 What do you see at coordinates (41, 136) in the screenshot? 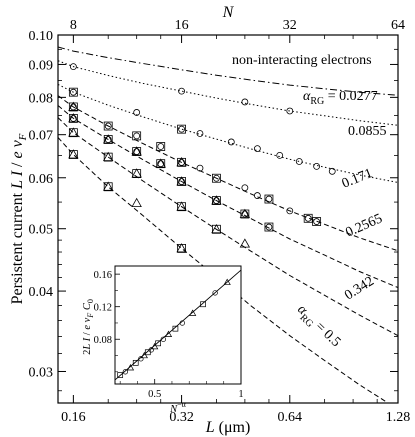
I see `y-tick-label: 0.07` at bounding box center [41, 136].